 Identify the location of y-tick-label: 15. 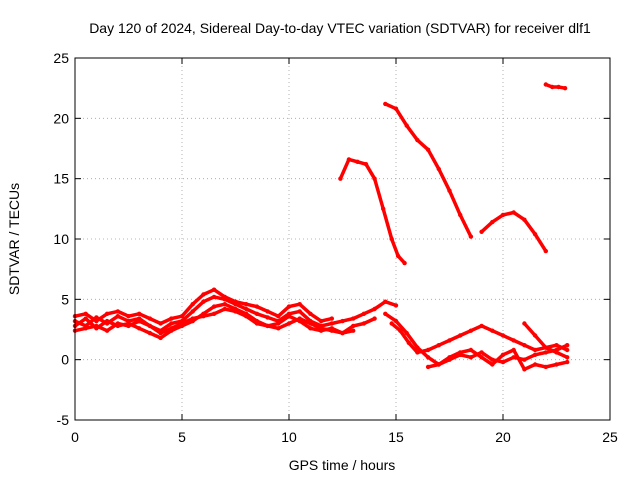
(61, 179).